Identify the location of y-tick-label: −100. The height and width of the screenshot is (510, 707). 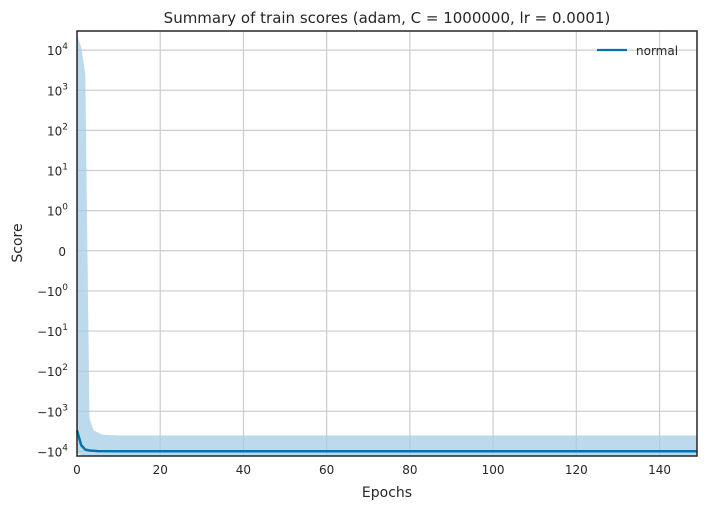
(52, 291).